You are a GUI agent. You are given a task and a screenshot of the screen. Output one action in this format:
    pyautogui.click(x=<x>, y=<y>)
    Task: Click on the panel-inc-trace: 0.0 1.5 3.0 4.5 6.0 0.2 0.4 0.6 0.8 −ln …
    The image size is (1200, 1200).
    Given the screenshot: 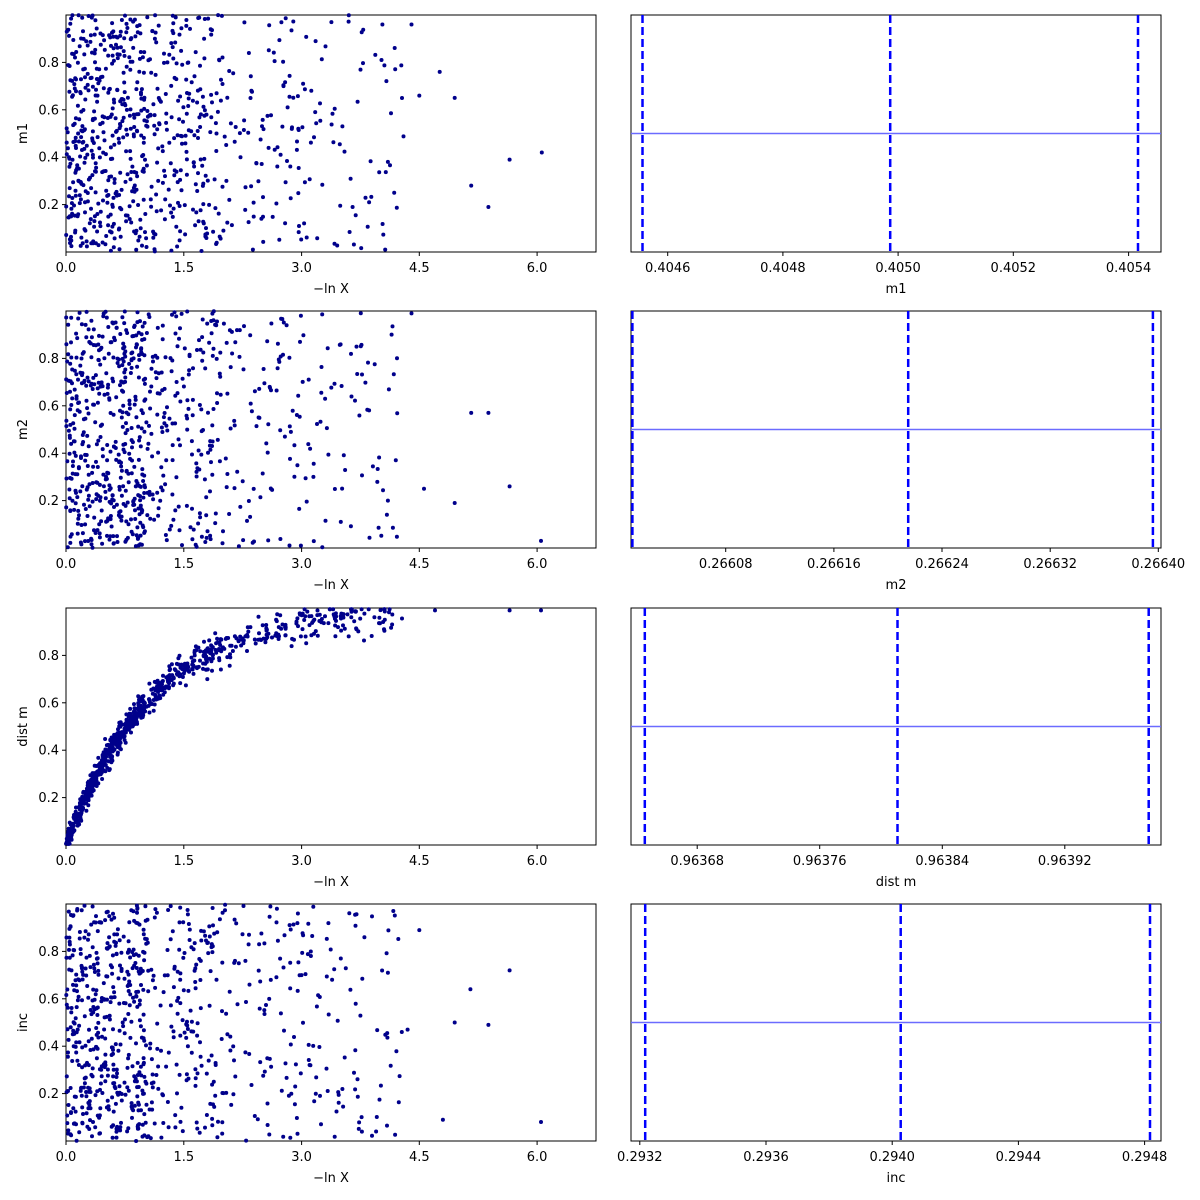 What is the action you would take?
    pyautogui.click(x=306, y=1044)
    